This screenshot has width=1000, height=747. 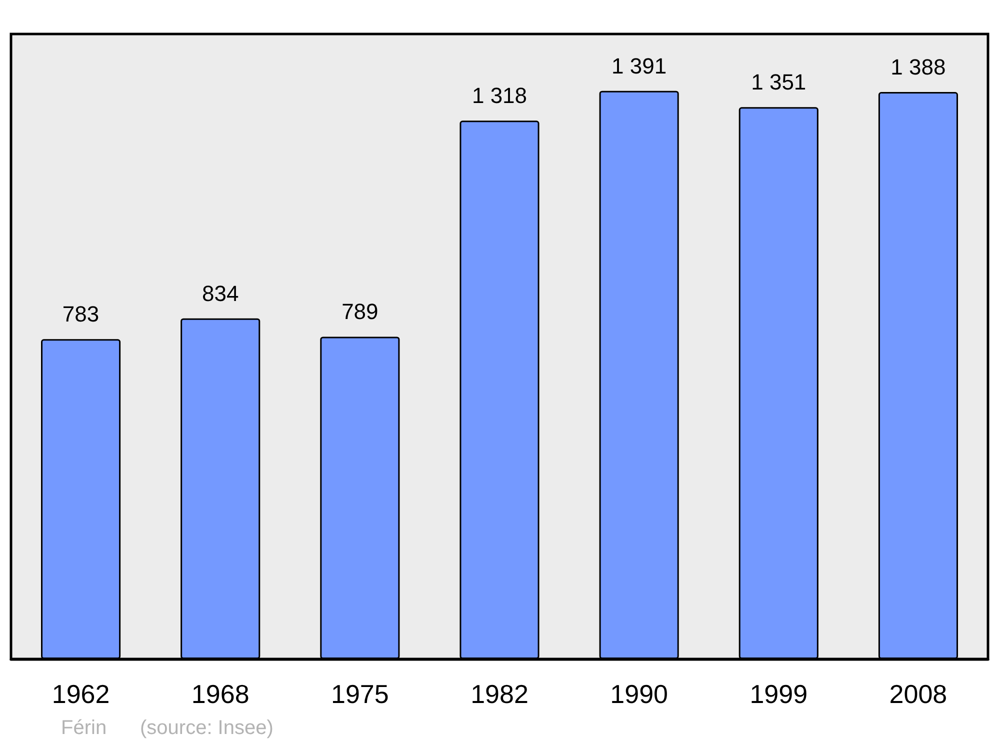 What do you see at coordinates (918, 694) in the screenshot?
I see `x-tick-label: 2008` at bounding box center [918, 694].